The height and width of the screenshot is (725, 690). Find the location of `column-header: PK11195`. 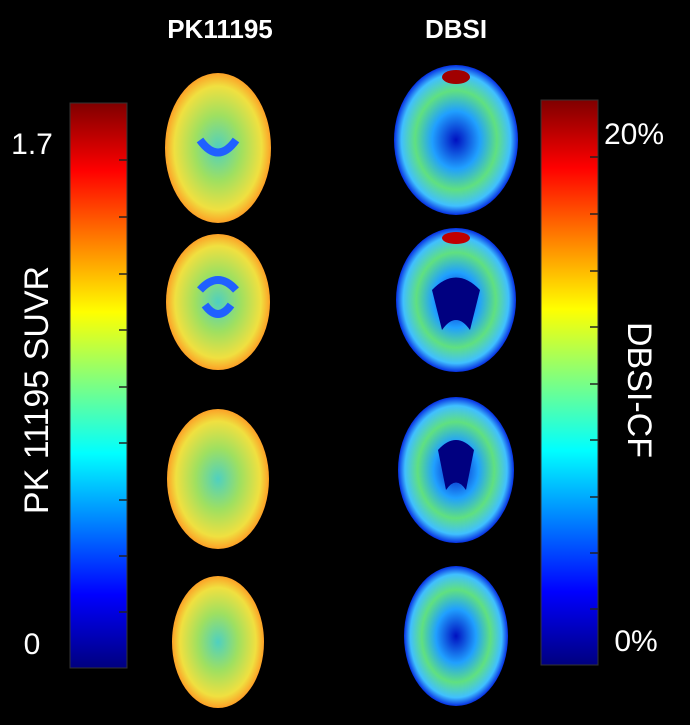

column-header: PK11195 is located at coordinates (220, 29).